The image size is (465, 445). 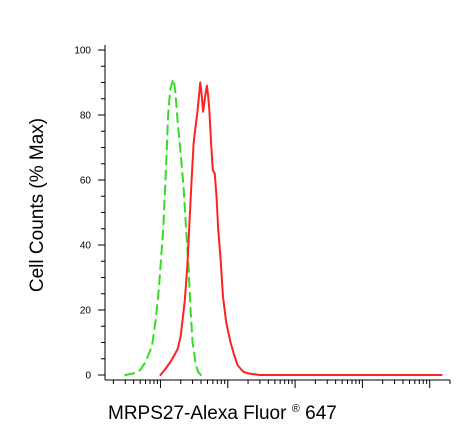 I want to click on x-axis-title-suffix: 647, so click(x=321, y=413).